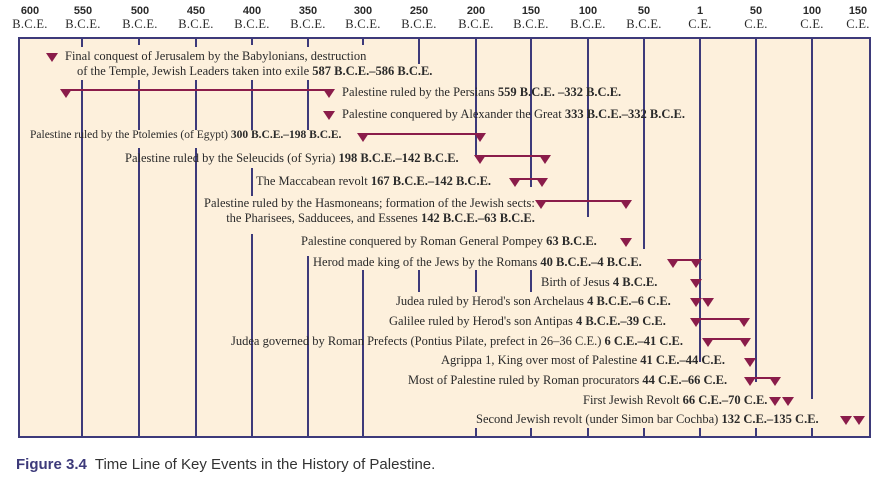 This screenshot has width=890, height=491. I want to click on axis-tick-label: 100 C.E., so click(812, 18).